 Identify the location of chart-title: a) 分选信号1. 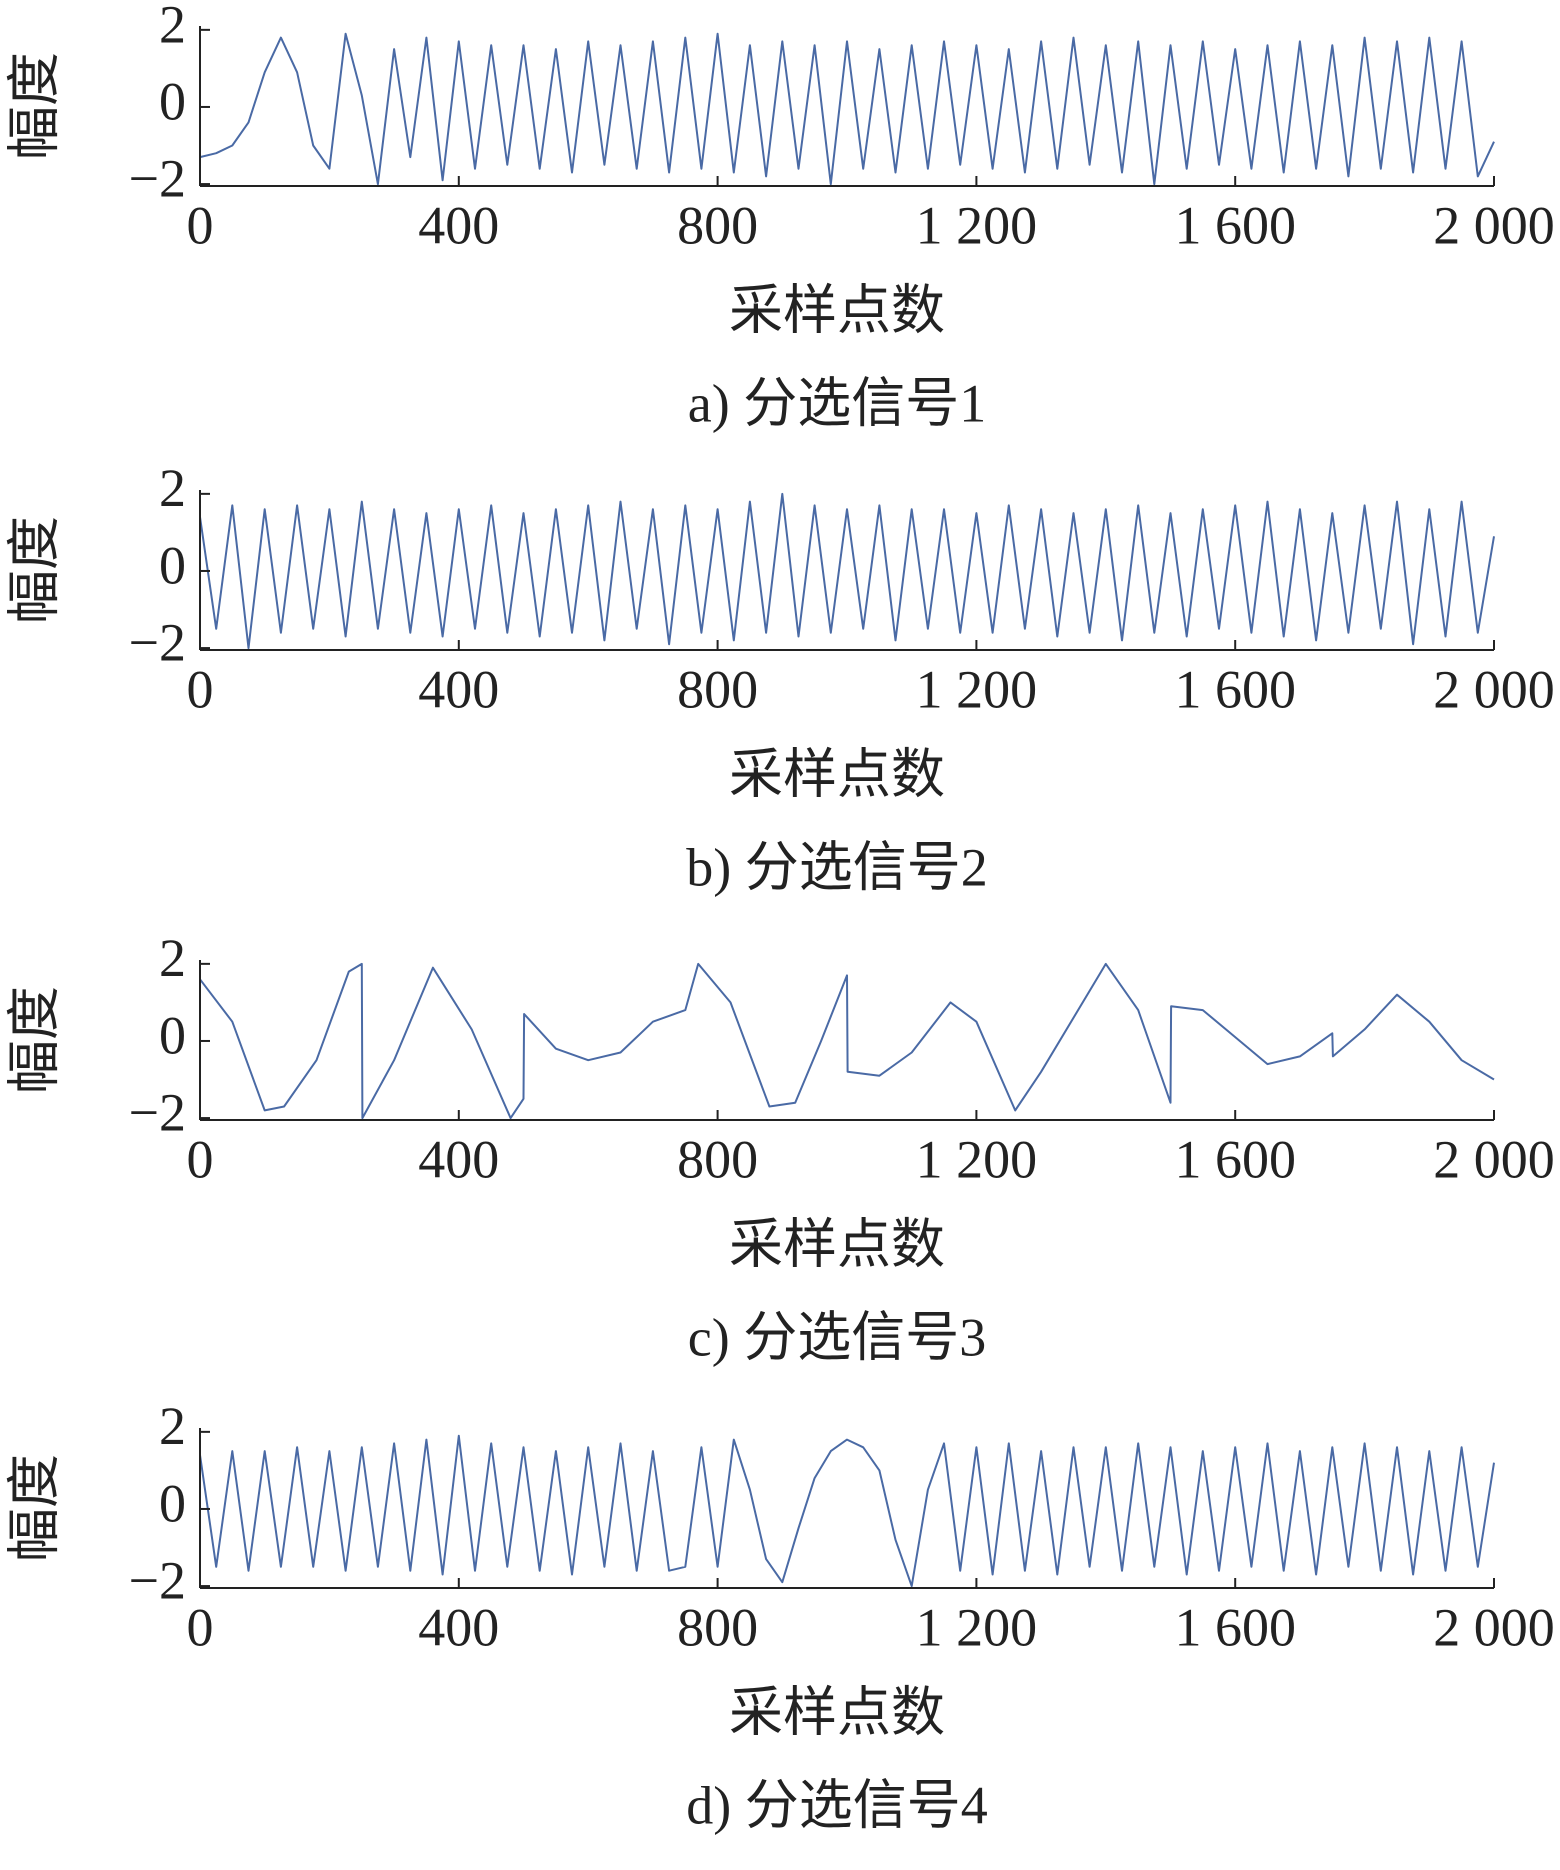
(837, 403).